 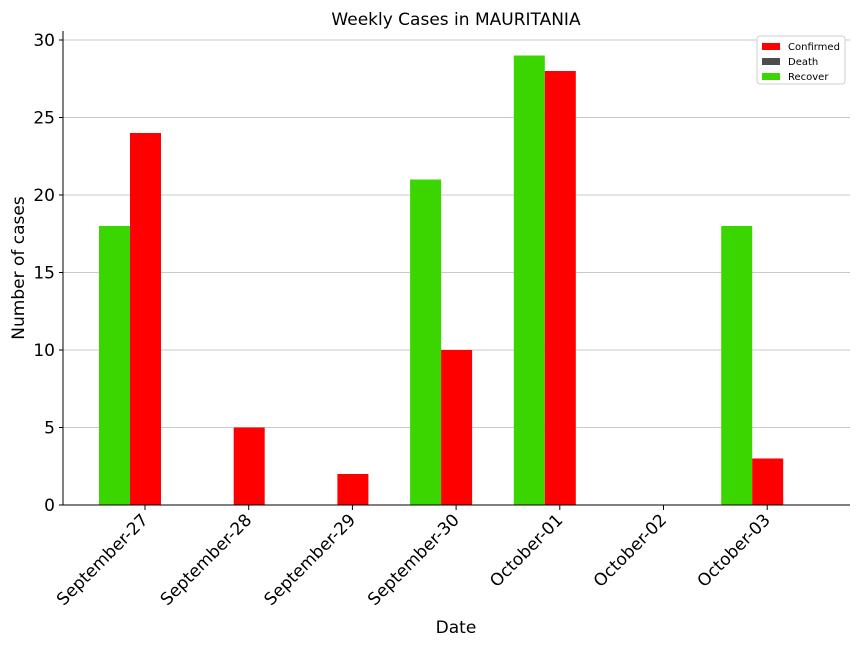 What do you see at coordinates (771, 46) in the screenshot?
I see `legend-swatch-confirmed` at bounding box center [771, 46].